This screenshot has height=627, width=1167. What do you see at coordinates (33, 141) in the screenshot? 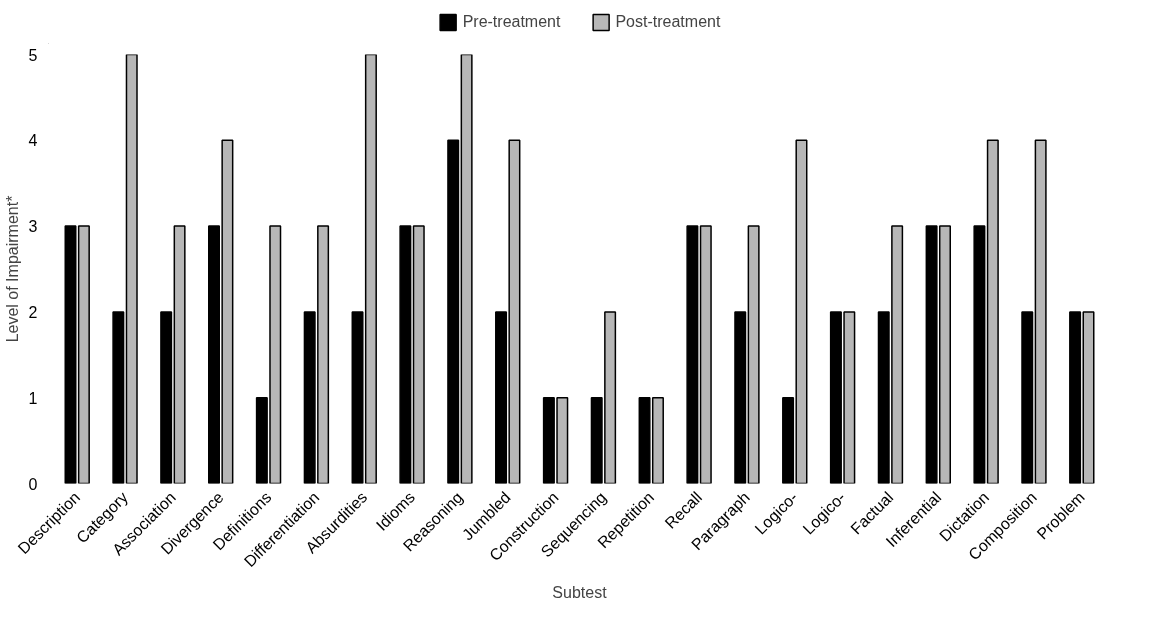
I see `y-tick-label: 4` at bounding box center [33, 141].